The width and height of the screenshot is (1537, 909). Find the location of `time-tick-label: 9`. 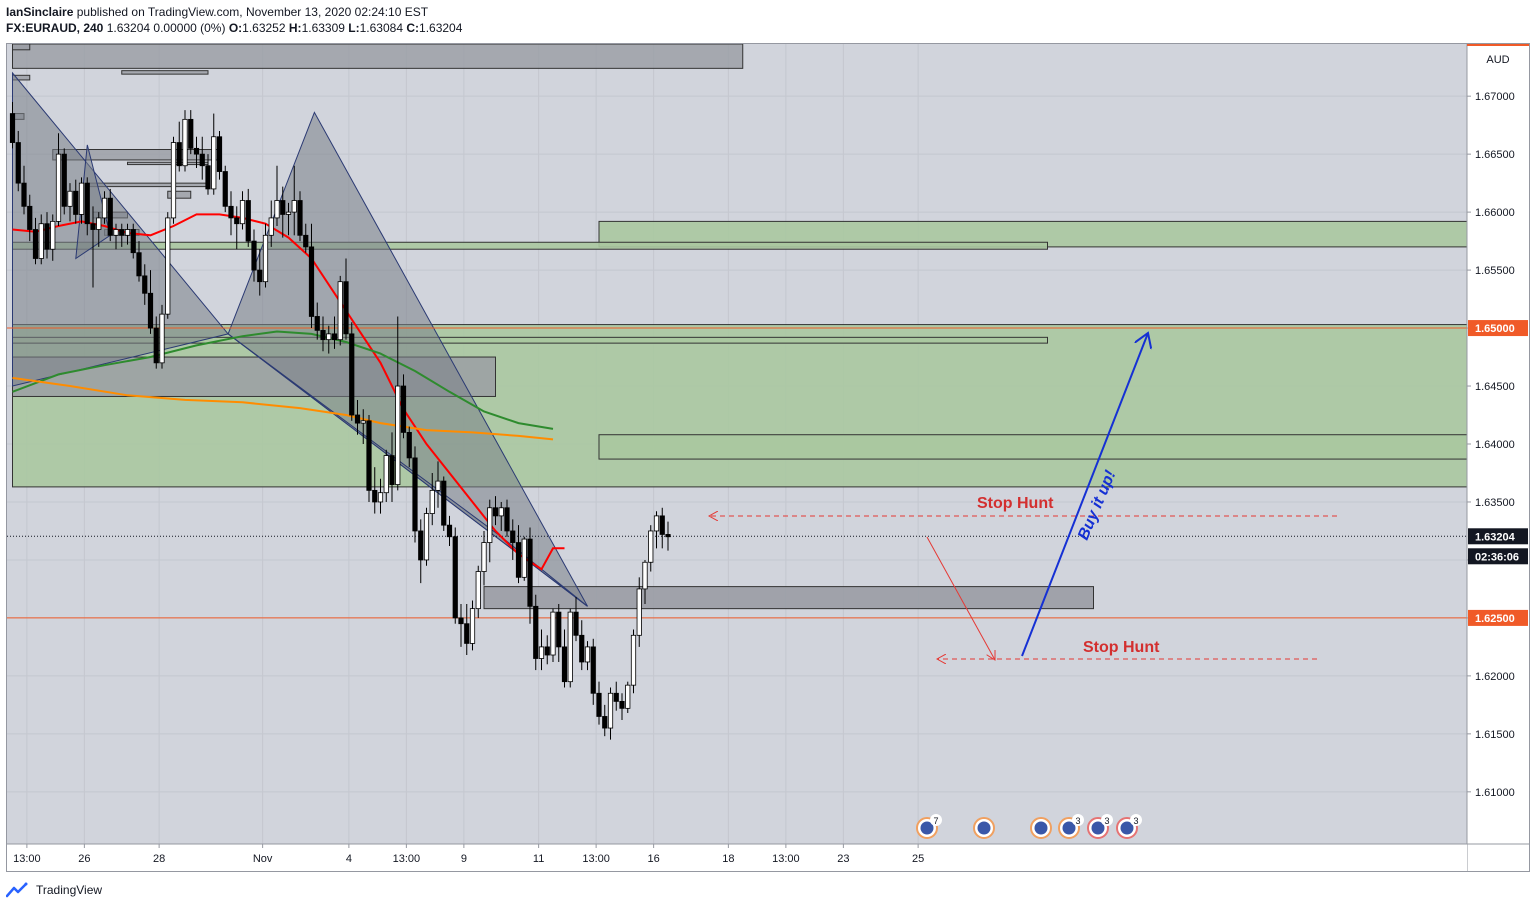

time-tick-label: 9 is located at coordinates (464, 859).